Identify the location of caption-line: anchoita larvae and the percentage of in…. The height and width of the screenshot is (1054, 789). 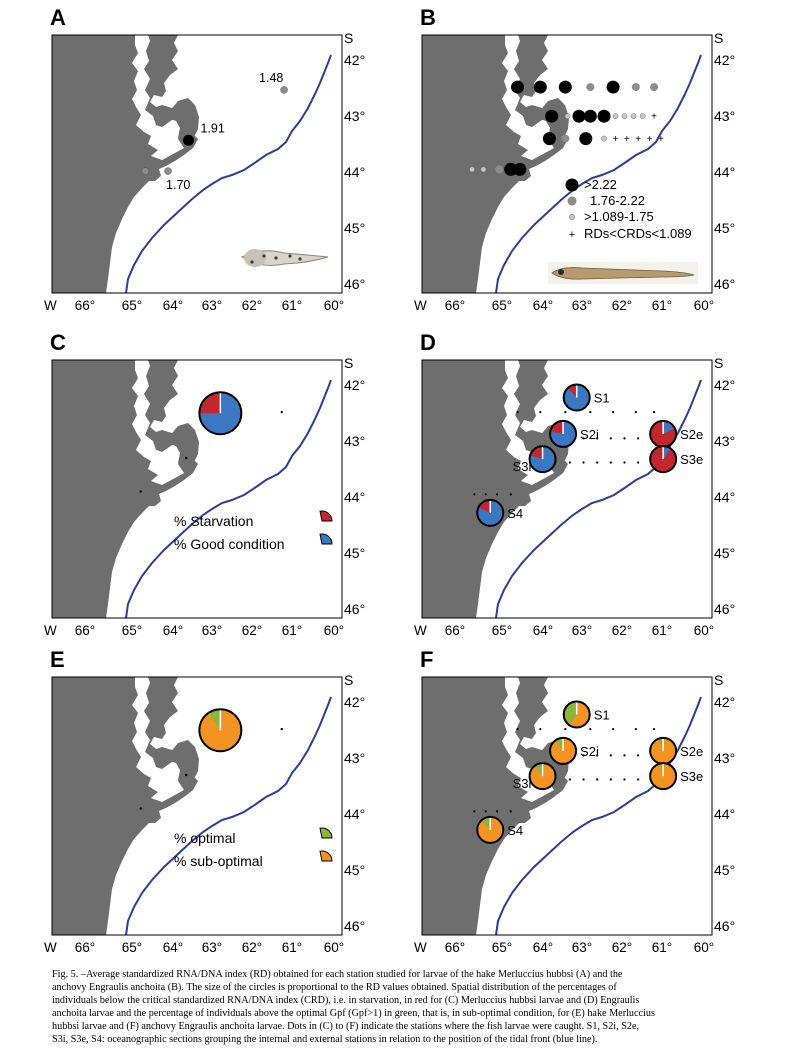
(353, 1013).